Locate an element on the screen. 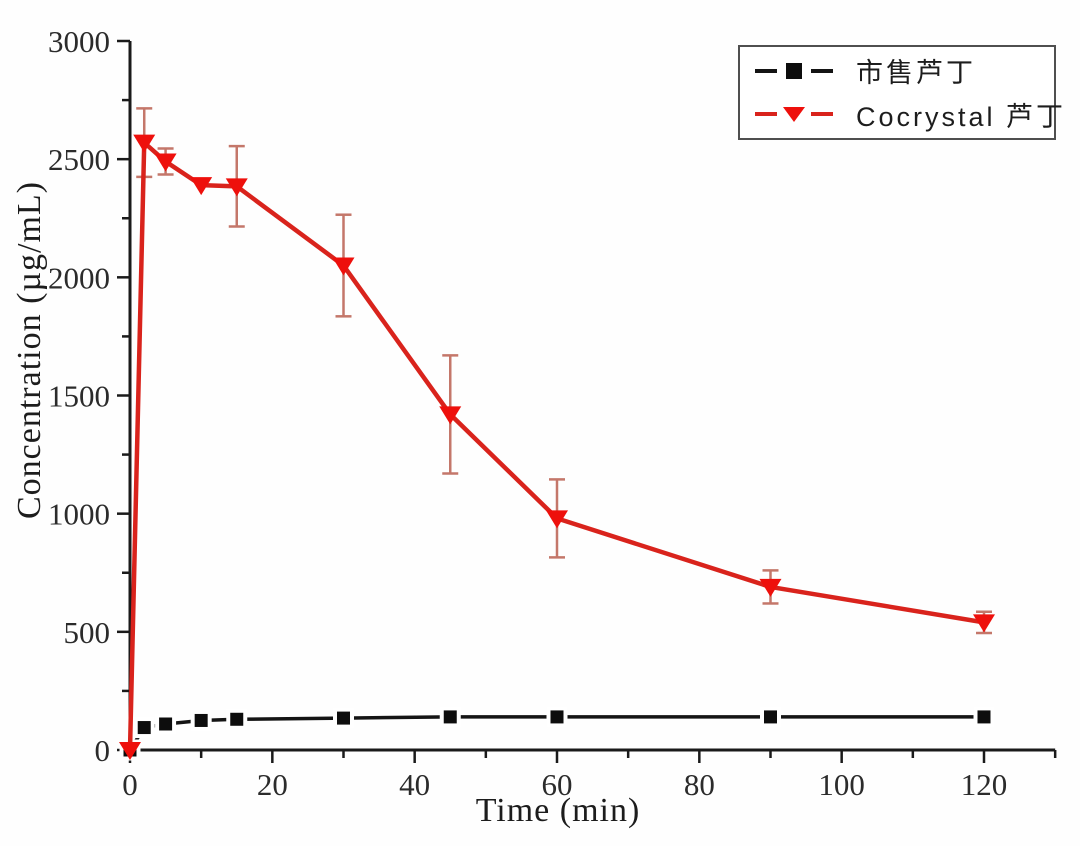  x-tick-label: 20 is located at coordinates (272, 784).